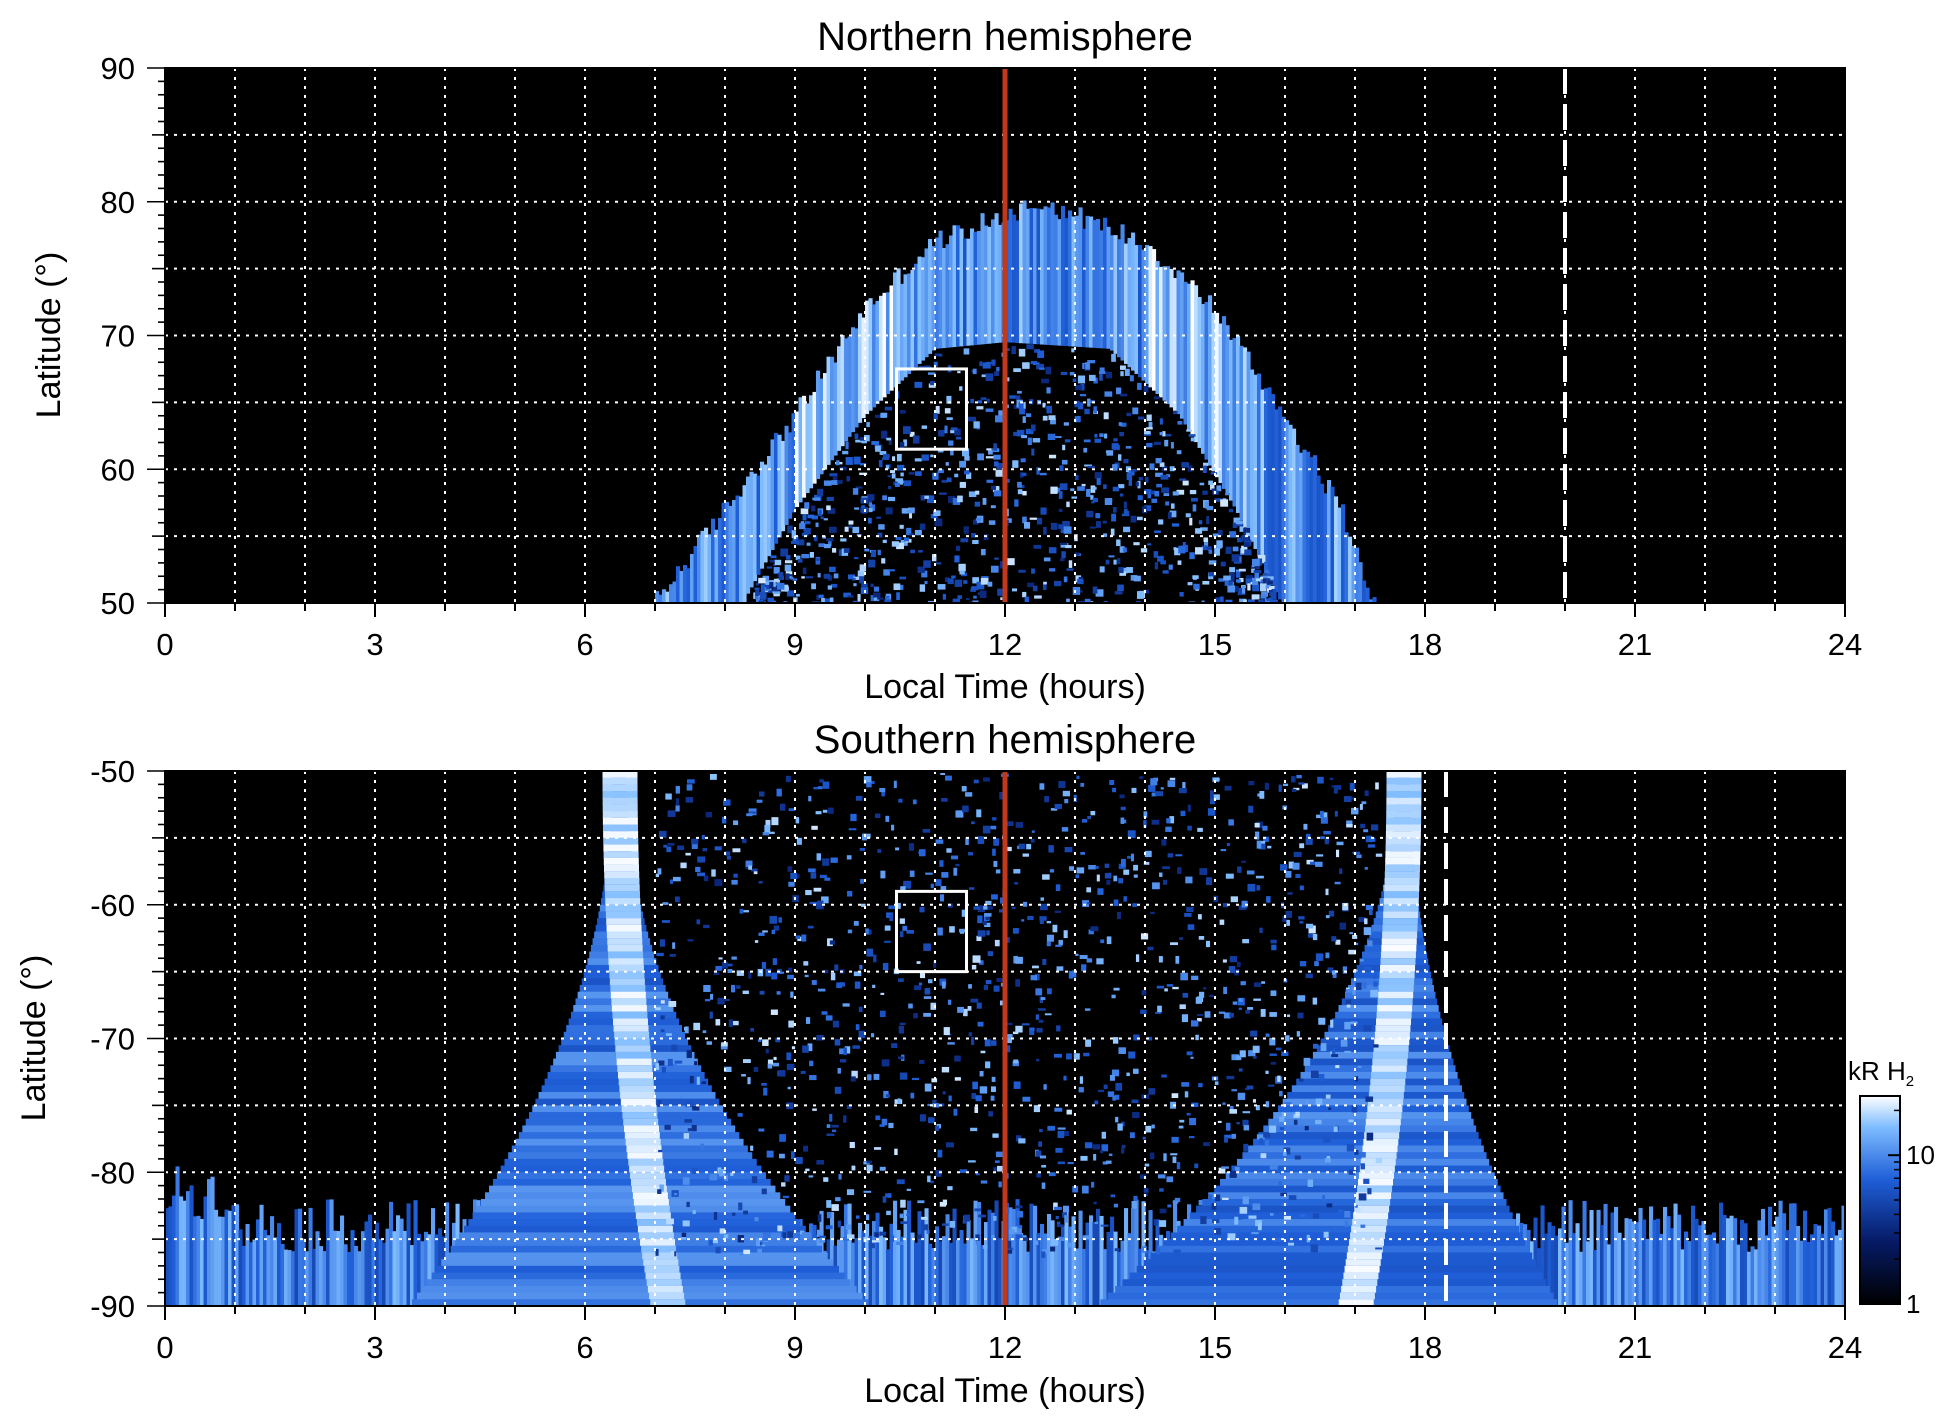  I want to click on auroral-arc-strip, so click(633, 1209).